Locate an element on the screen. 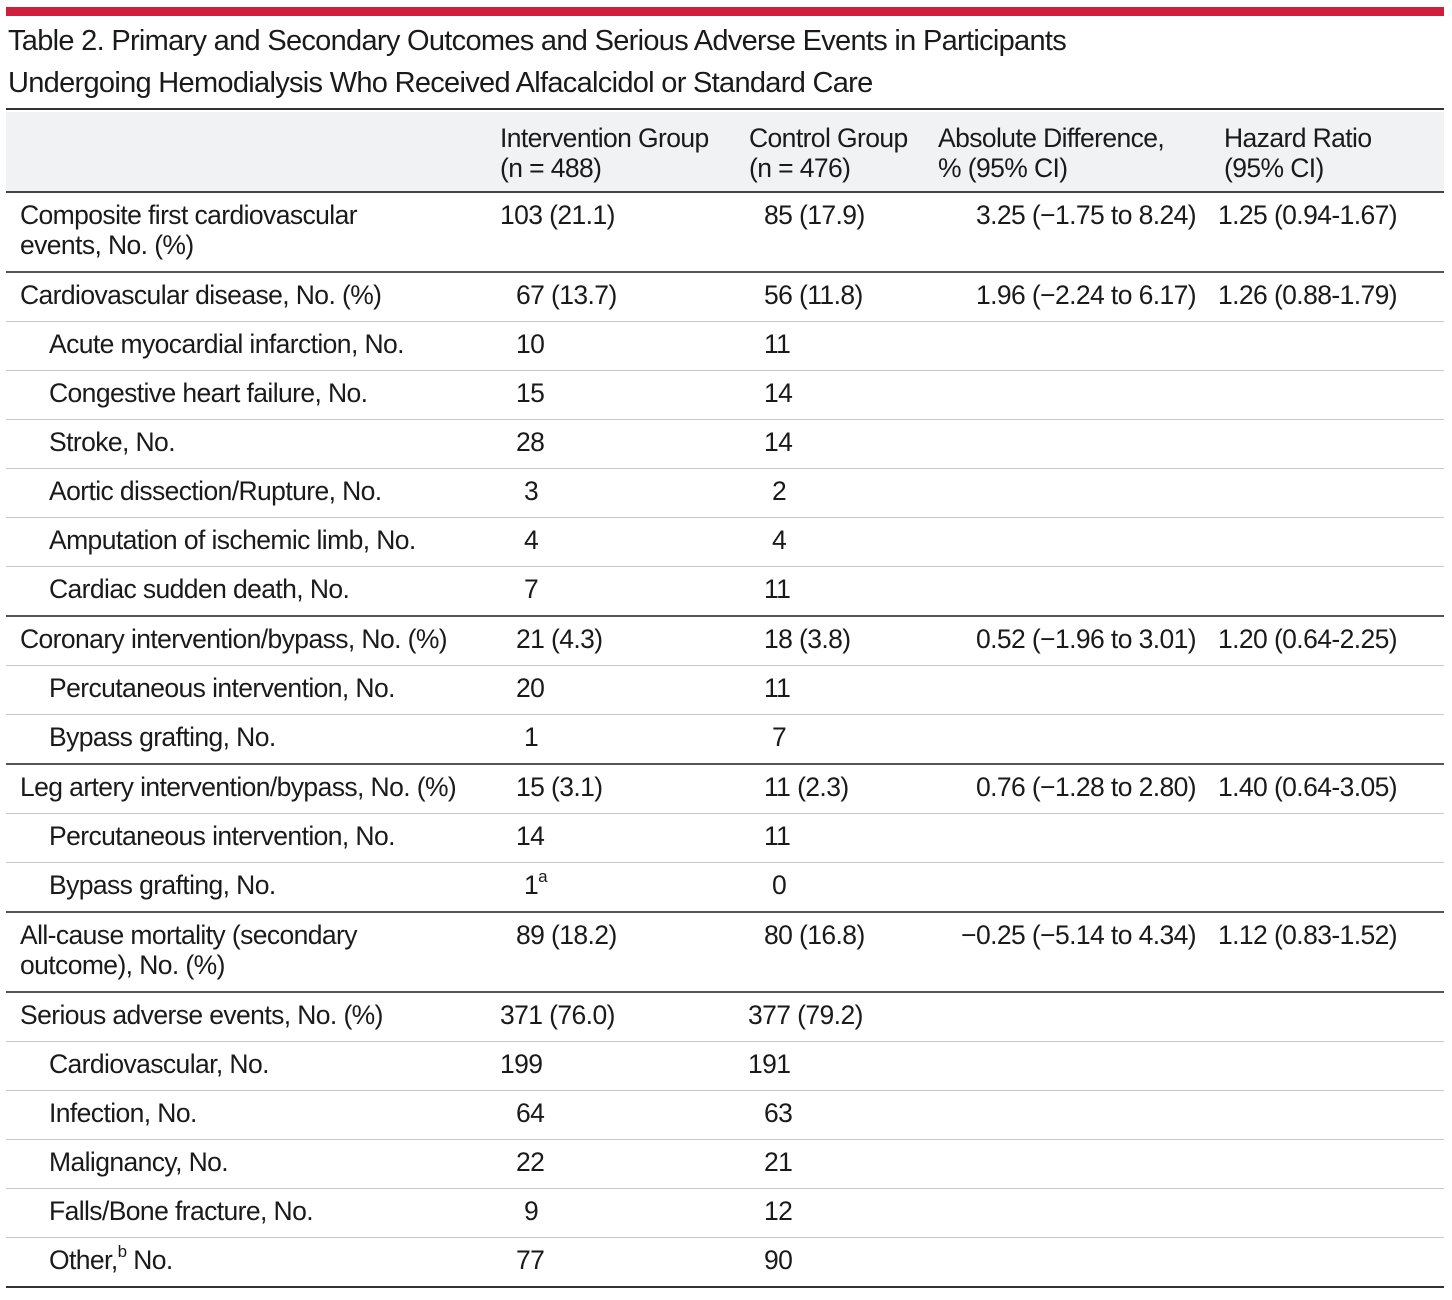 Image resolution: width=1452 pixels, height=1300 pixels. row-label: Leg artery intervention/bypass, No. (%) is located at coordinates (249, 789).